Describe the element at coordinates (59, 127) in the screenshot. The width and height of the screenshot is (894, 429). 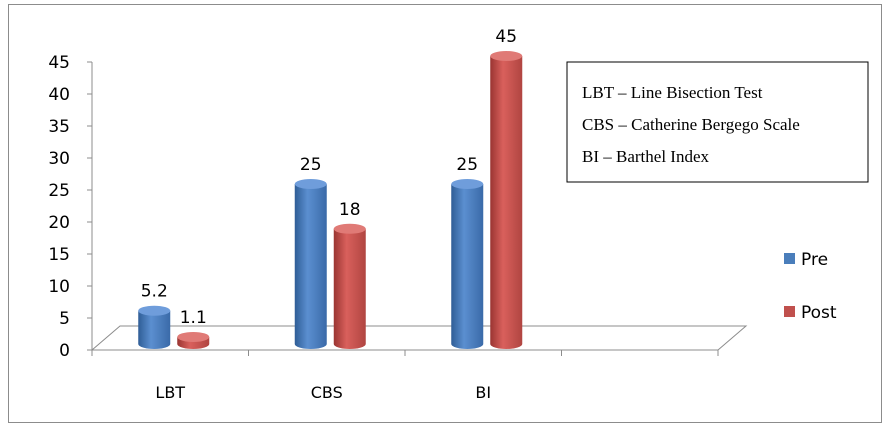
I see `y-tick-label: 35` at that location.